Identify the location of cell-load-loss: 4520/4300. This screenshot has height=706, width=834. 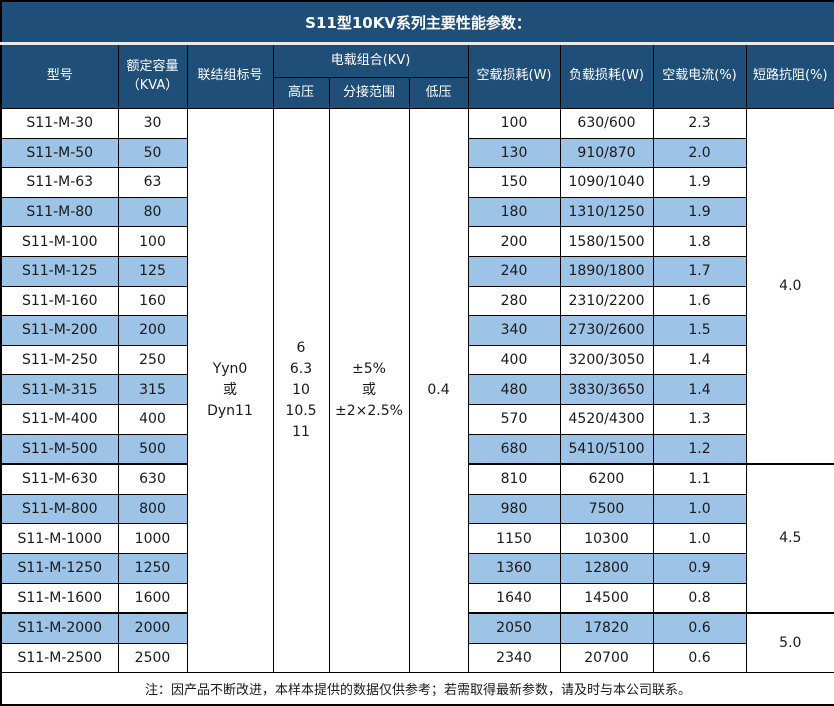
(606, 419).